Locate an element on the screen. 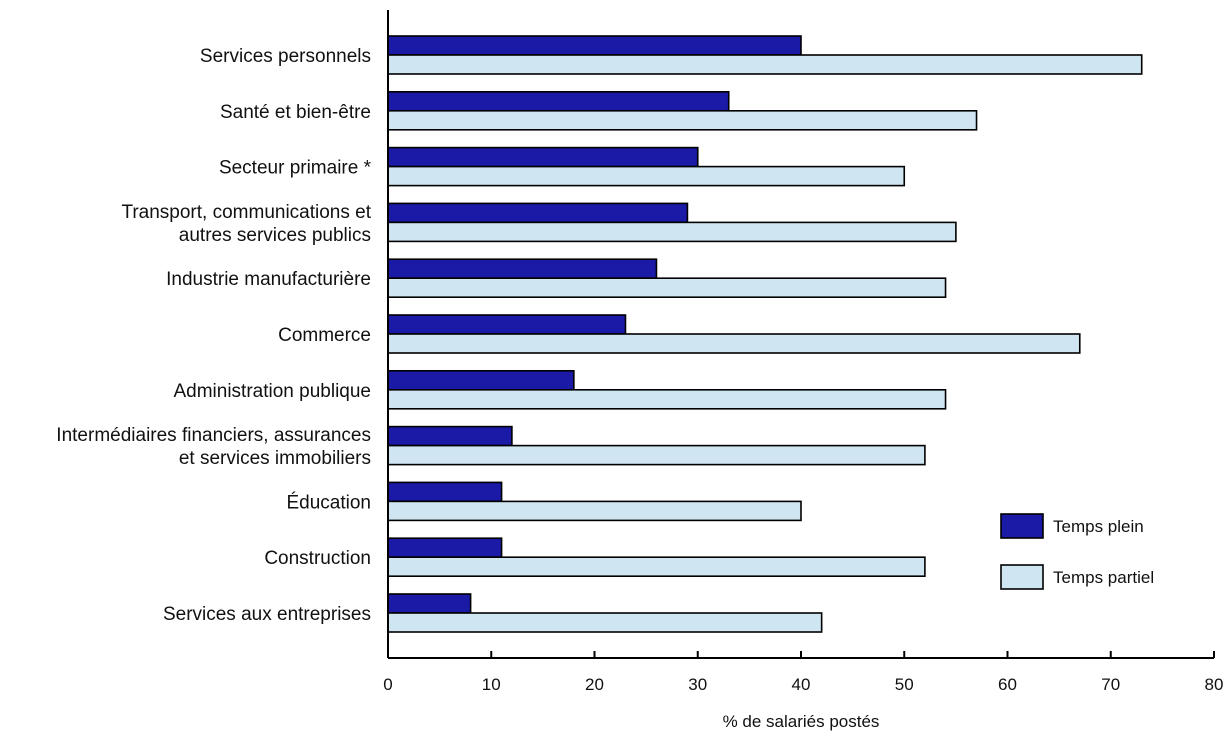 Image resolution: width=1230 pixels, height=736 pixels. category-label-line: Services personnels is located at coordinates (285, 56).